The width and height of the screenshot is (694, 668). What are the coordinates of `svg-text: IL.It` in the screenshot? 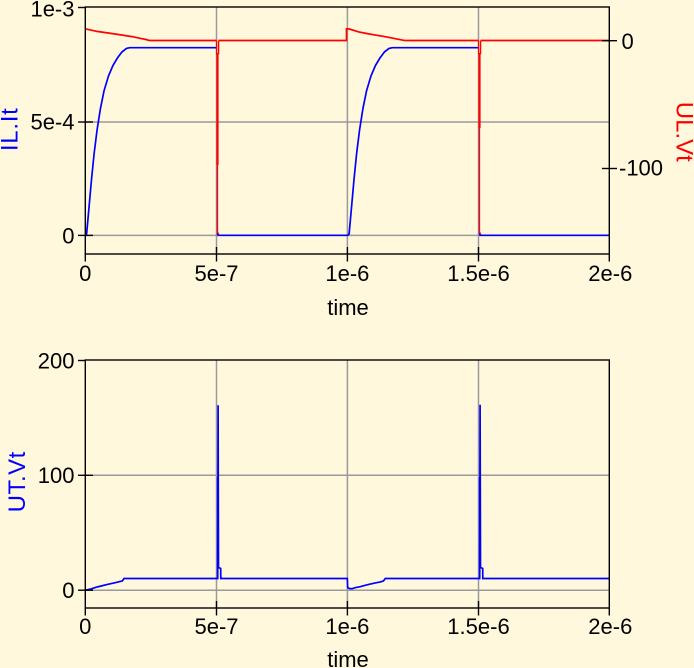 It's located at (12, 130).